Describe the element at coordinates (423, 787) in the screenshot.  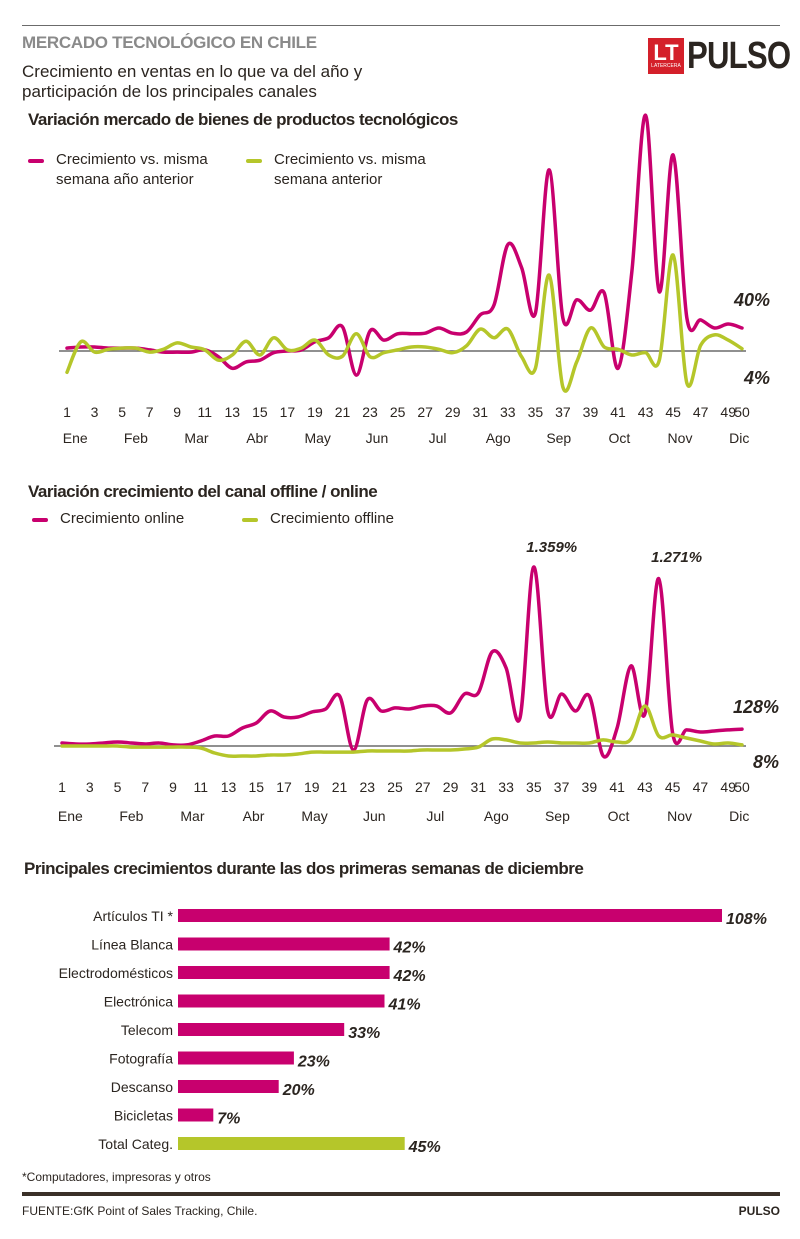
I see `chart2-x-tick-label: 27` at that location.